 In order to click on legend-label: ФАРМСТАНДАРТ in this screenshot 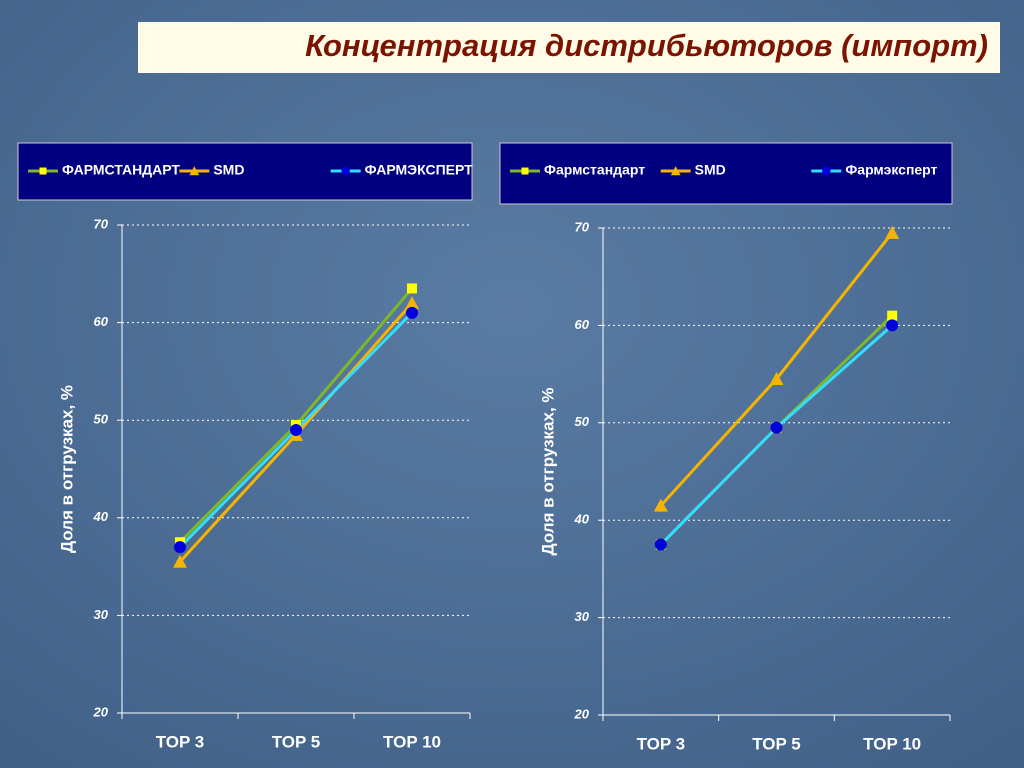, I will do `click(121, 170)`.